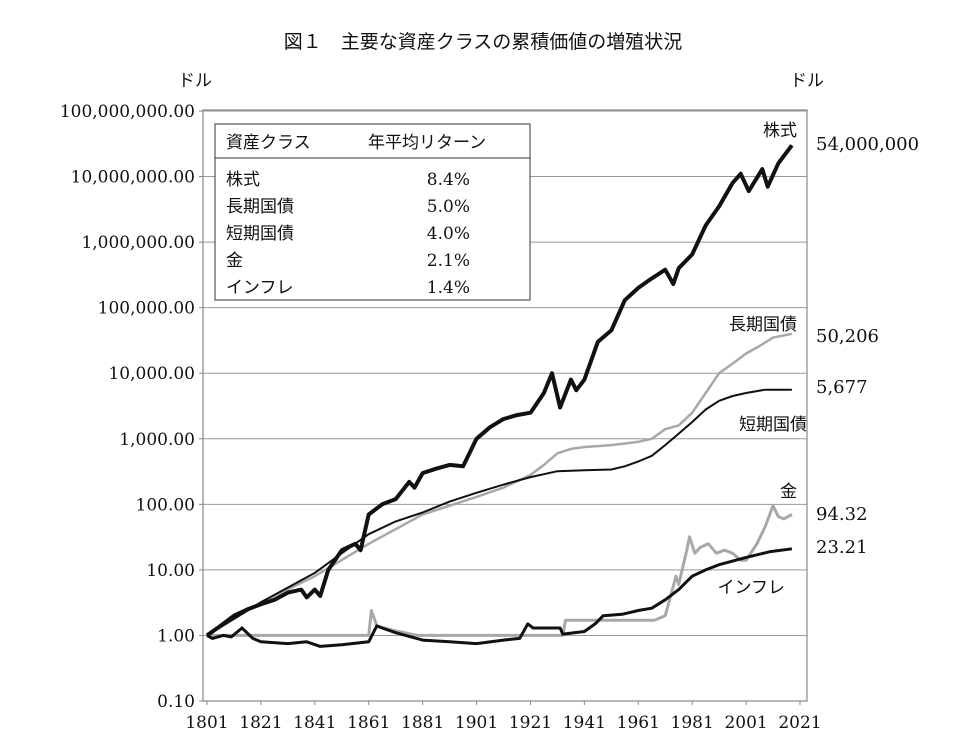 The width and height of the screenshot is (966, 746). I want to click on x-tick-label: 1801, so click(206, 723).